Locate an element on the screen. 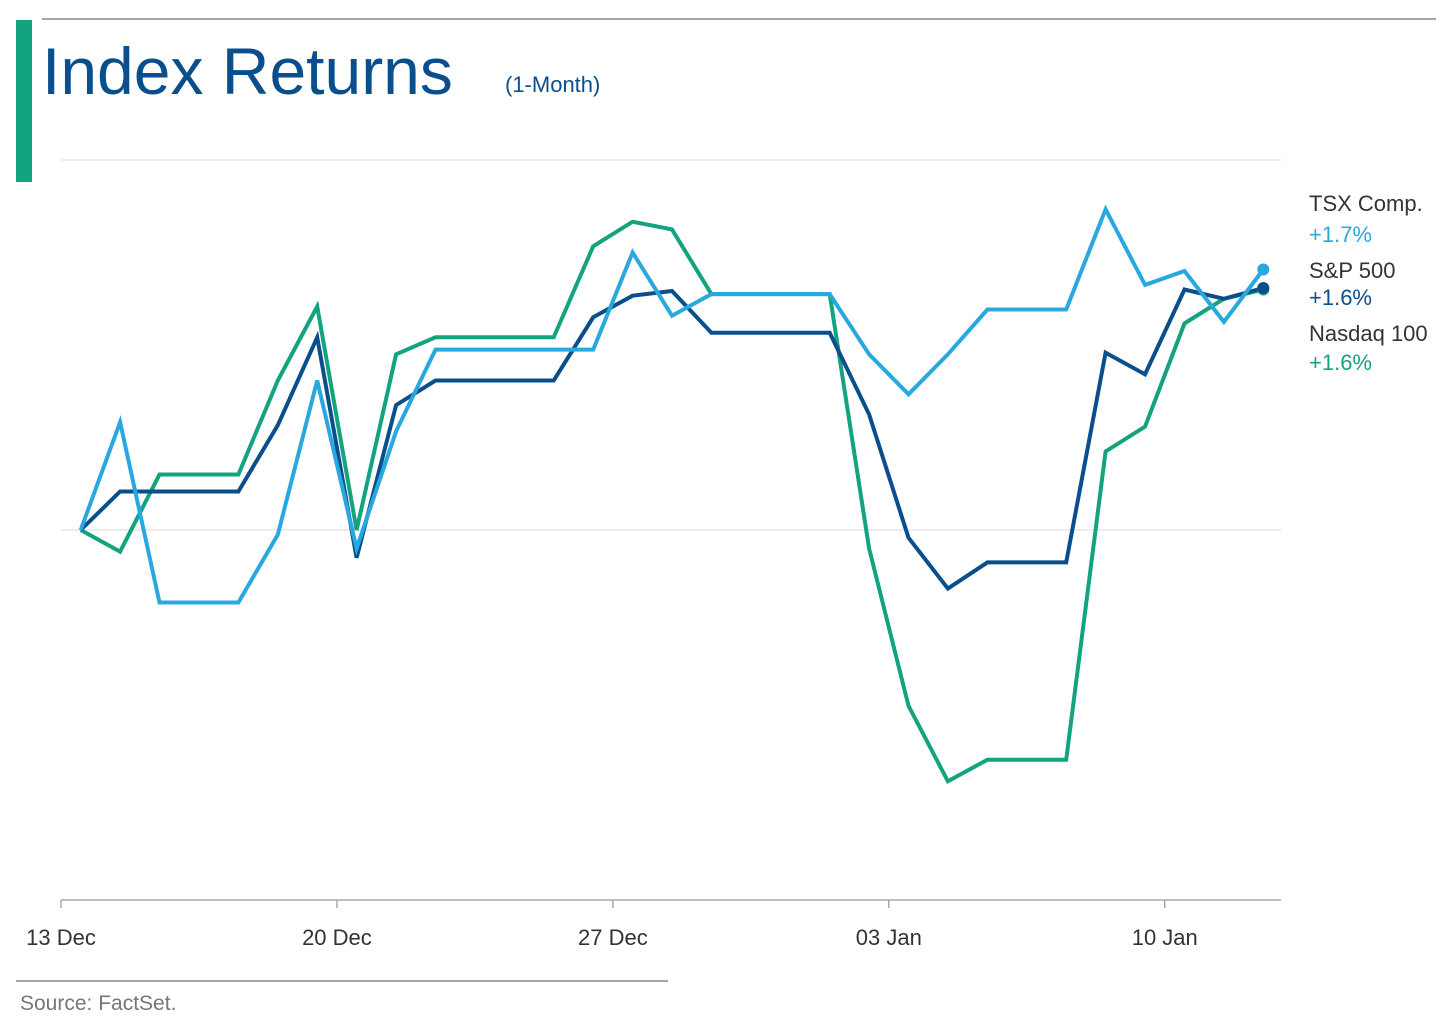 This screenshot has width=1456, height=1030. x-tick-label: 13 Dec is located at coordinates (61, 937).